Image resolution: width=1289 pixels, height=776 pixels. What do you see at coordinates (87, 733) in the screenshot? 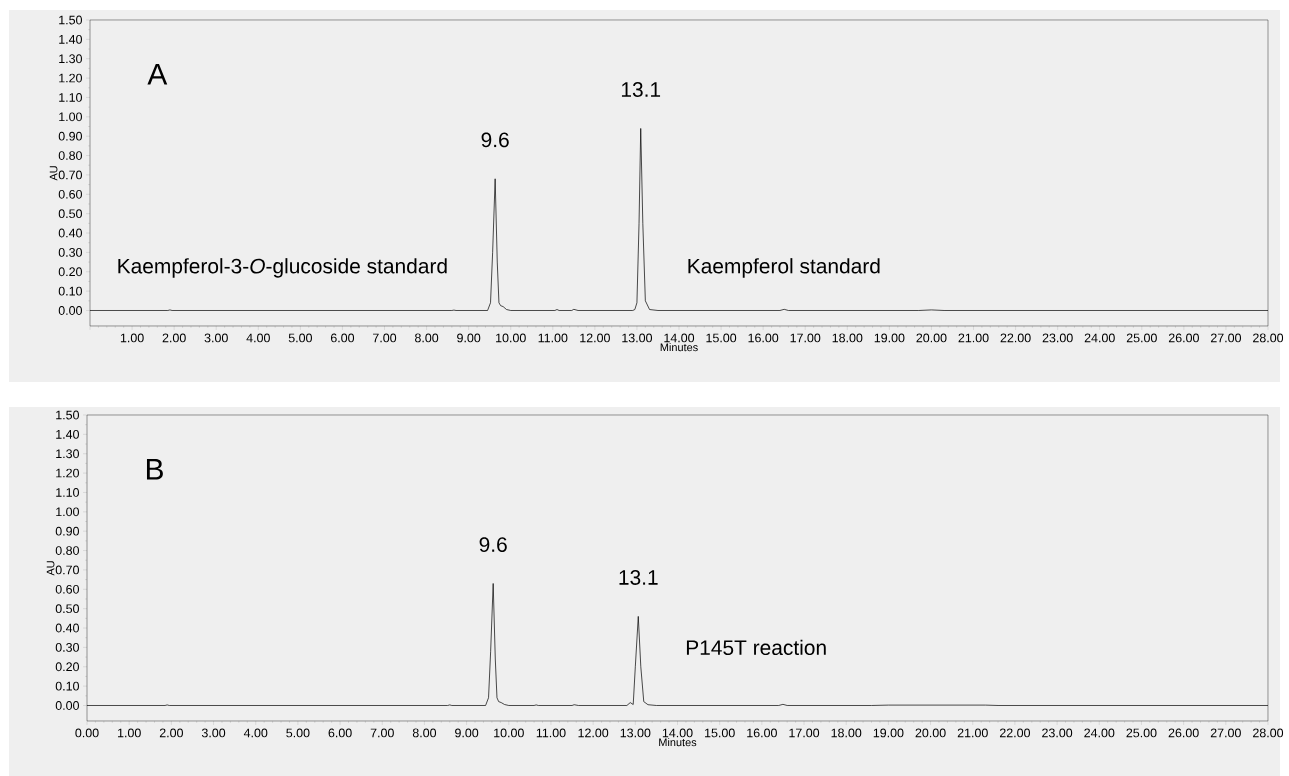
I see `x-tick-label: 0.00` at bounding box center [87, 733].